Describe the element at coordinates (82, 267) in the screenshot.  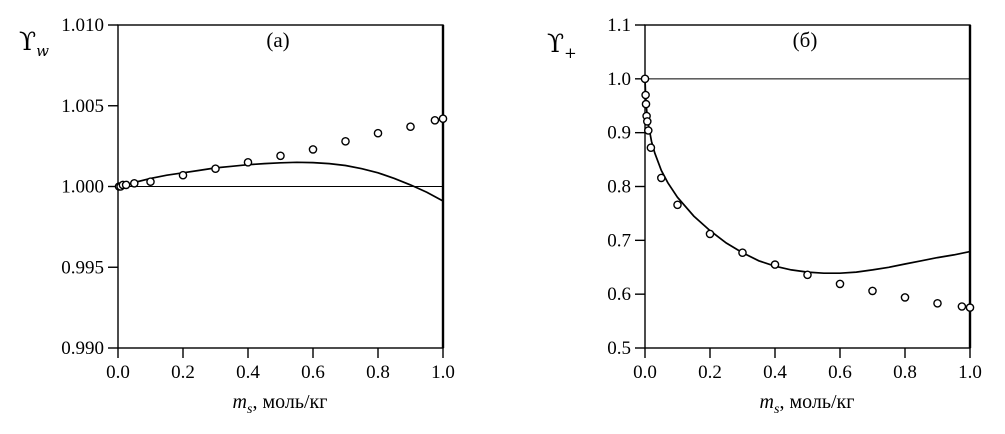
I see `y-tick-label: 0.995` at that location.